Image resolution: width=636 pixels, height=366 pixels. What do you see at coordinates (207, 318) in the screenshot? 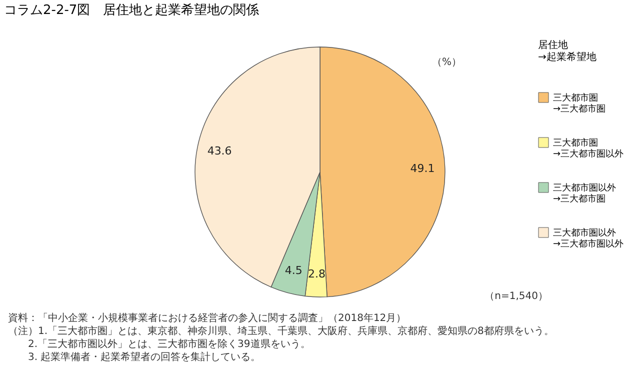
I see `text: 資料：「中小企業・小規模事業者における経営者の参入に関する調査」（2018年12月）` at bounding box center [207, 318].